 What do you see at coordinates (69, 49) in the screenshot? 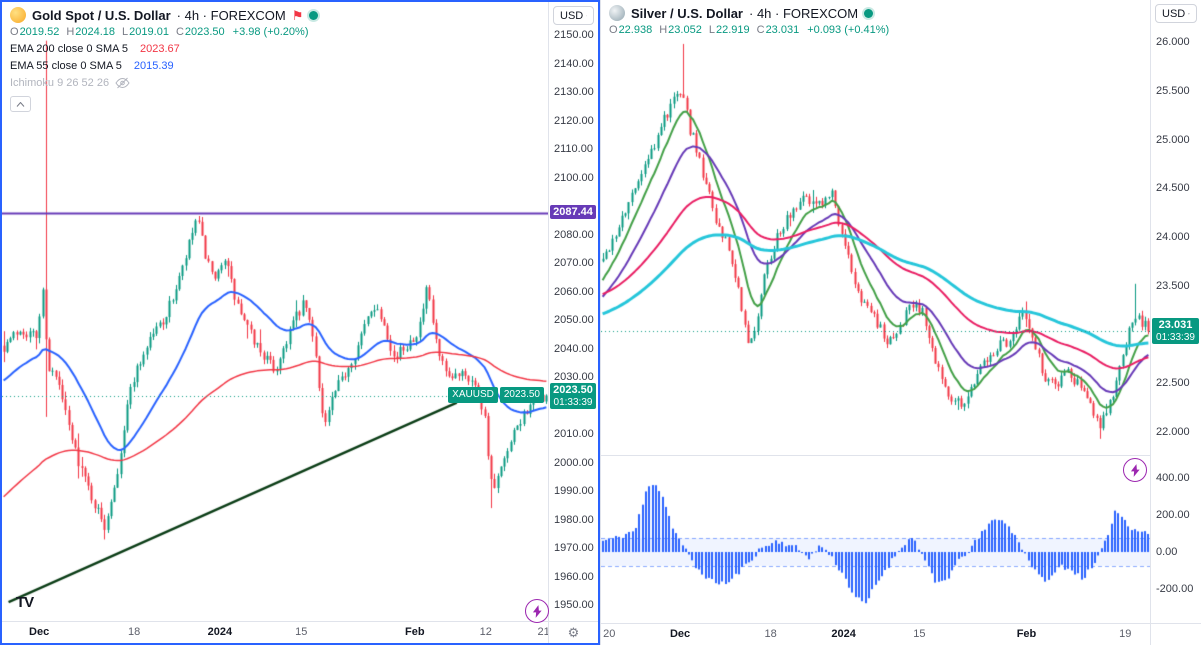
I see `indicator-name: EMA 200 close 0 SMA 5` at bounding box center [69, 49].